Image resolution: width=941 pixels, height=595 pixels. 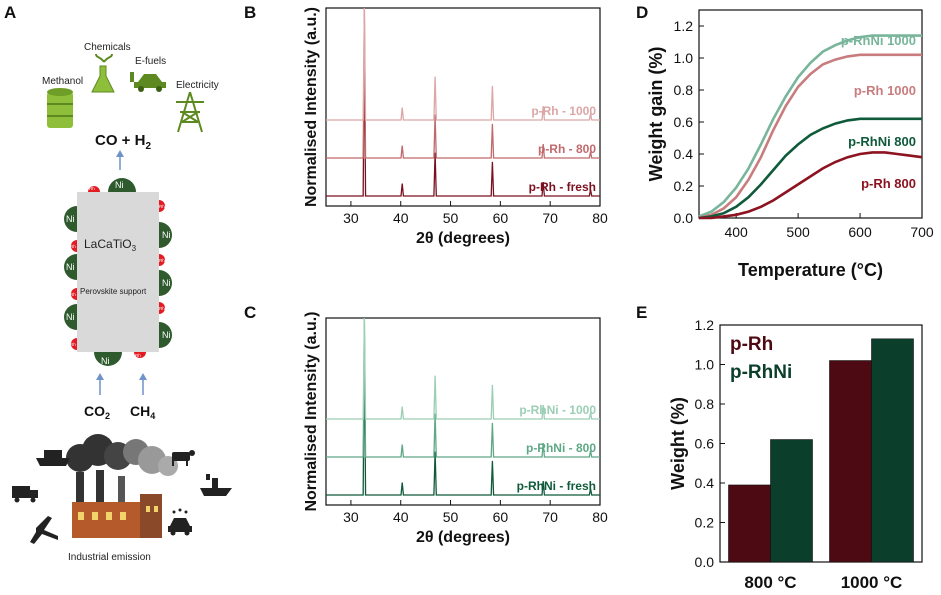 What do you see at coordinates (117, 272) in the screenshot?
I see `rh-particles: Rh Rh Rh Rh Rh Rh Rh Rh` at bounding box center [117, 272].